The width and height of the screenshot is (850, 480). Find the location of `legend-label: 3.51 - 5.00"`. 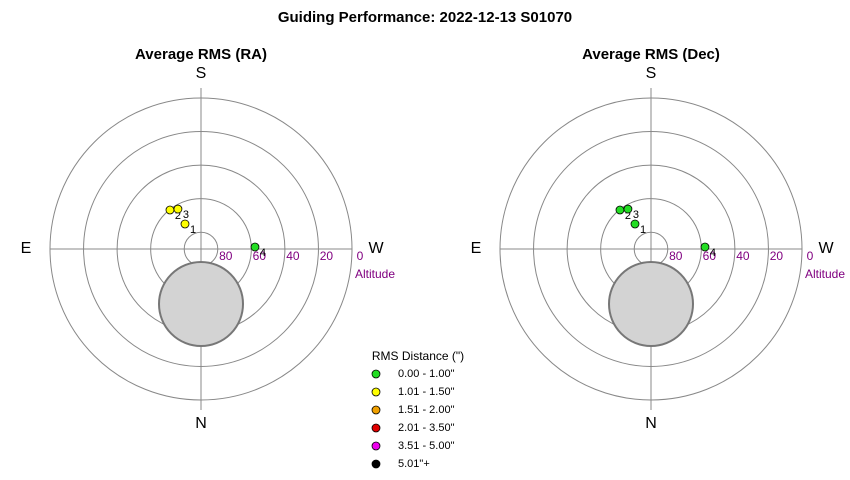

legend-label: 3.51 - 5.00" is located at coordinates (426, 446).